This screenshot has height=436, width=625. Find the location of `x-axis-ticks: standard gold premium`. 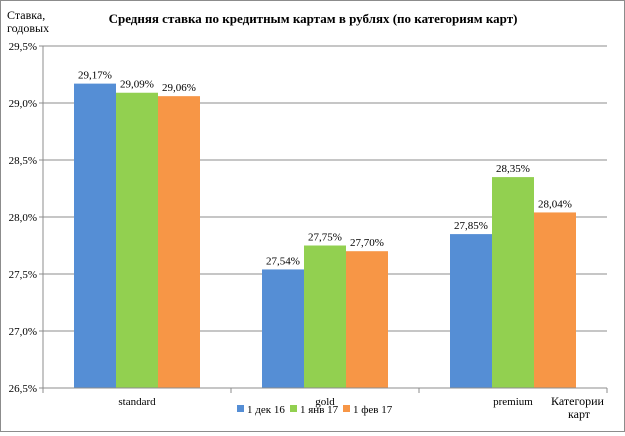

x-axis-ticks: standard gold premium is located at coordinates (325, 398).